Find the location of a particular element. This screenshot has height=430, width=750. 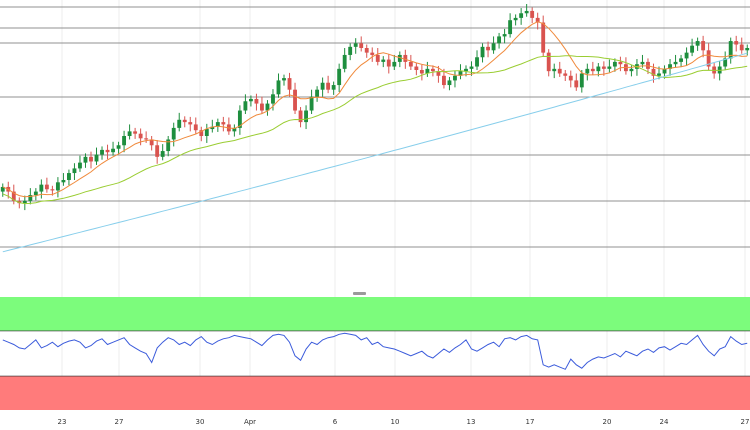

rsi-line is located at coordinates (375, 351).